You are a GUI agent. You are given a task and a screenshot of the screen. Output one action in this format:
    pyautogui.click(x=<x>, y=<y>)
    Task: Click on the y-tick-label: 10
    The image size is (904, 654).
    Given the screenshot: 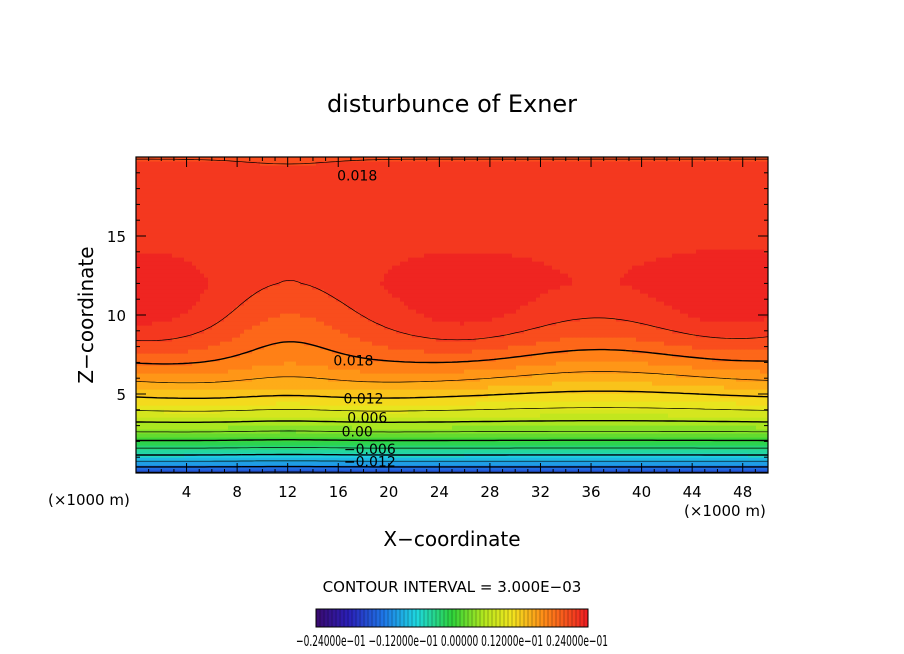 What is the action you would take?
    pyautogui.click(x=116, y=316)
    